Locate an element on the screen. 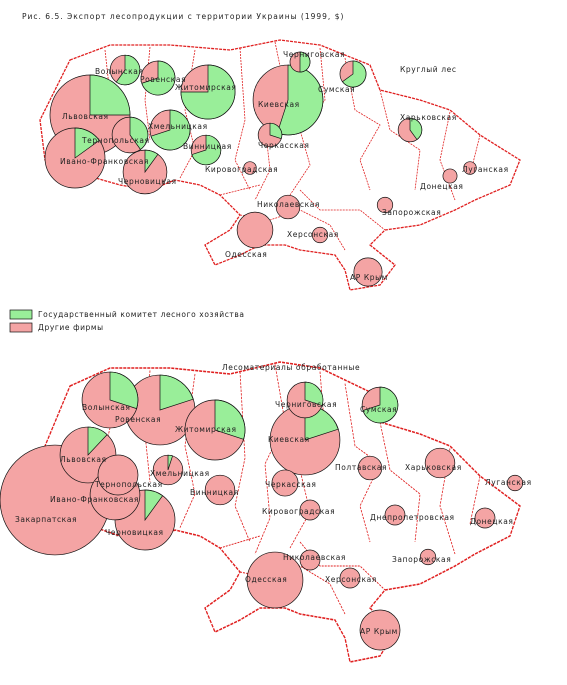 This screenshot has height=685, width=567. map-label: Круглый лес is located at coordinates (428, 69).